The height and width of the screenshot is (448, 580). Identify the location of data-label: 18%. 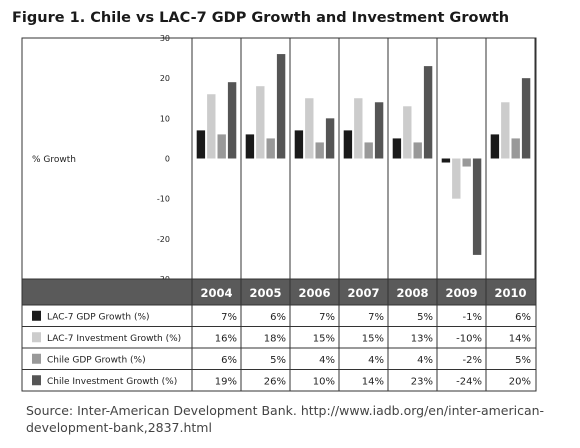
(275, 338).